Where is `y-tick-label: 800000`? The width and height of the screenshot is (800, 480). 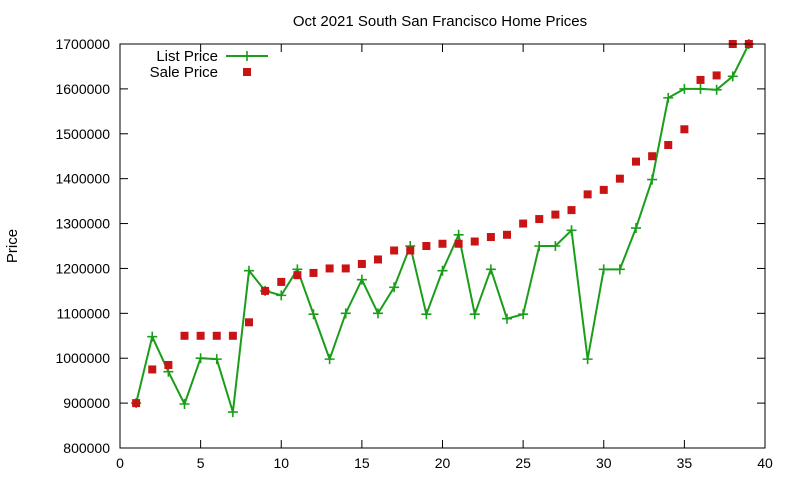
y-tick-label: 800000 is located at coordinates (86, 448).